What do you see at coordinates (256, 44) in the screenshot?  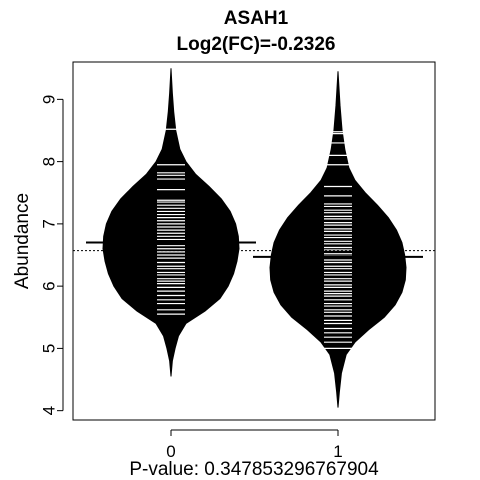 I see `chart-subtitle: Log2(FC)=-0.2326` at bounding box center [256, 44].